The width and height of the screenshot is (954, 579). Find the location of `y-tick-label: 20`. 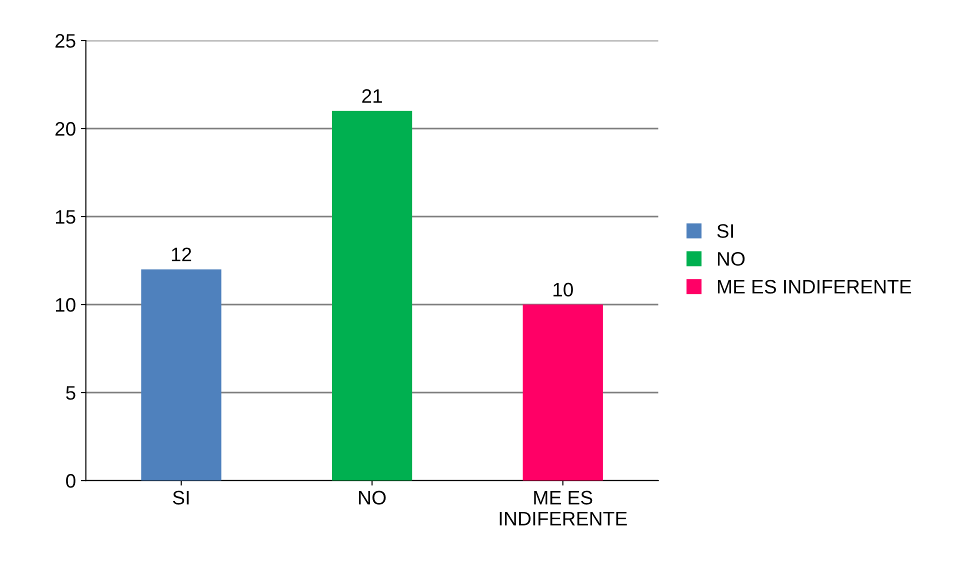

y-tick-label: 20 is located at coordinates (65, 129).